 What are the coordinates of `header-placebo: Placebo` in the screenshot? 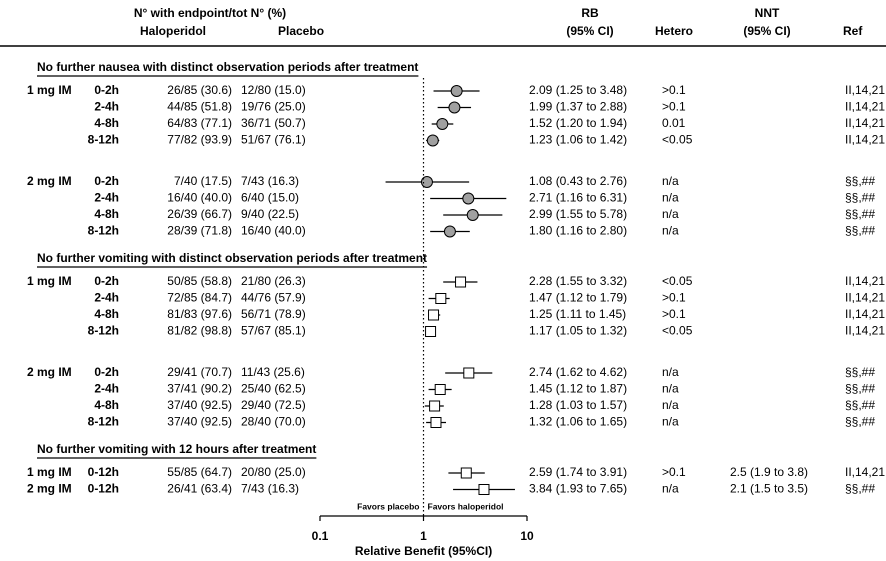 It's located at (301, 31).